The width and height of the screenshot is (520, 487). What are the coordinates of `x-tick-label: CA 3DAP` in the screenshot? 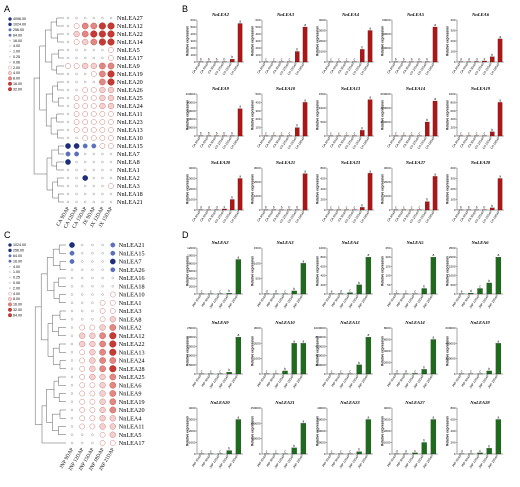 It's located at (261, 68).